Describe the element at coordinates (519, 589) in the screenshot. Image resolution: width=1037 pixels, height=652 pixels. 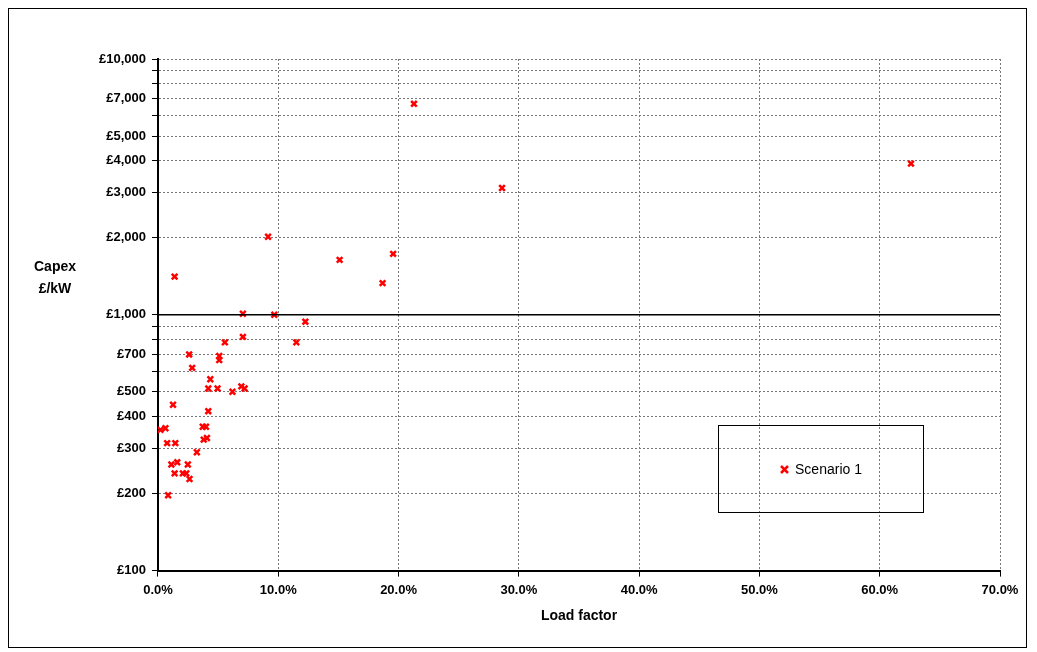
I see `x-tick-label: 30.0%` at that location.